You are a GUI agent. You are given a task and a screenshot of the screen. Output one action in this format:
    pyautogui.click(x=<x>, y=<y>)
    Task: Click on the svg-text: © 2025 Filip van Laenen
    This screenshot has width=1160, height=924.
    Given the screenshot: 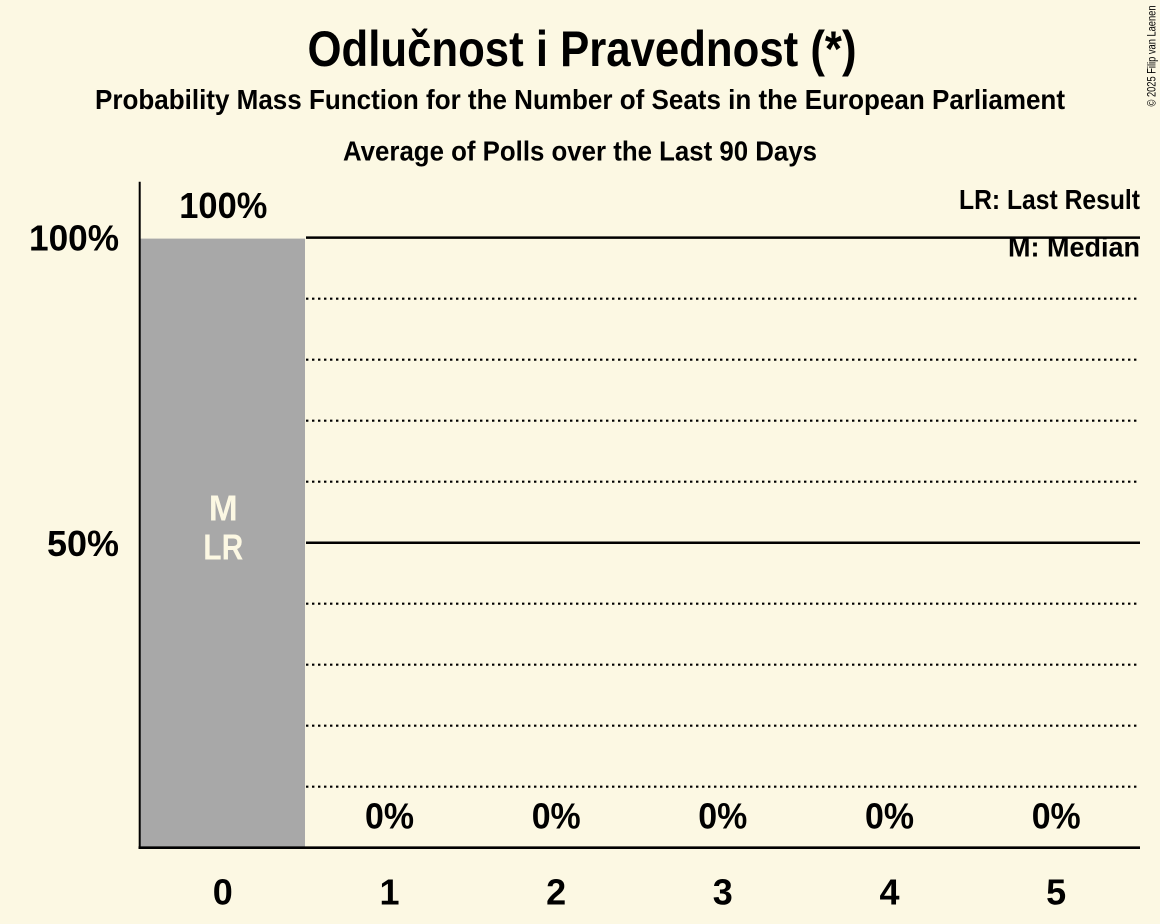 What is the action you would take?
    pyautogui.click(x=1152, y=56)
    